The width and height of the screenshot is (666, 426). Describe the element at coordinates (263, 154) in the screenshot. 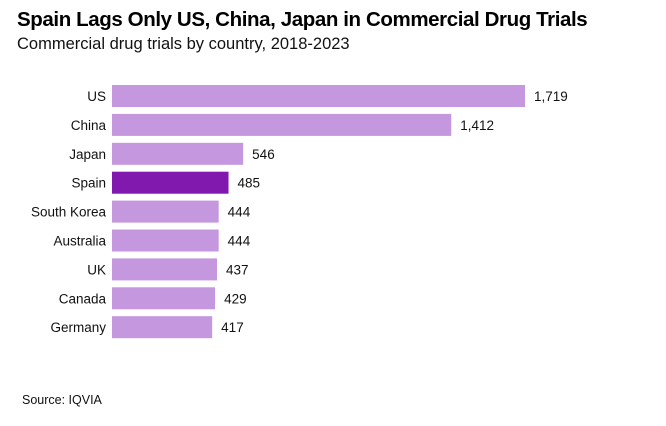

I see `value-label-japan: 546` at that location.